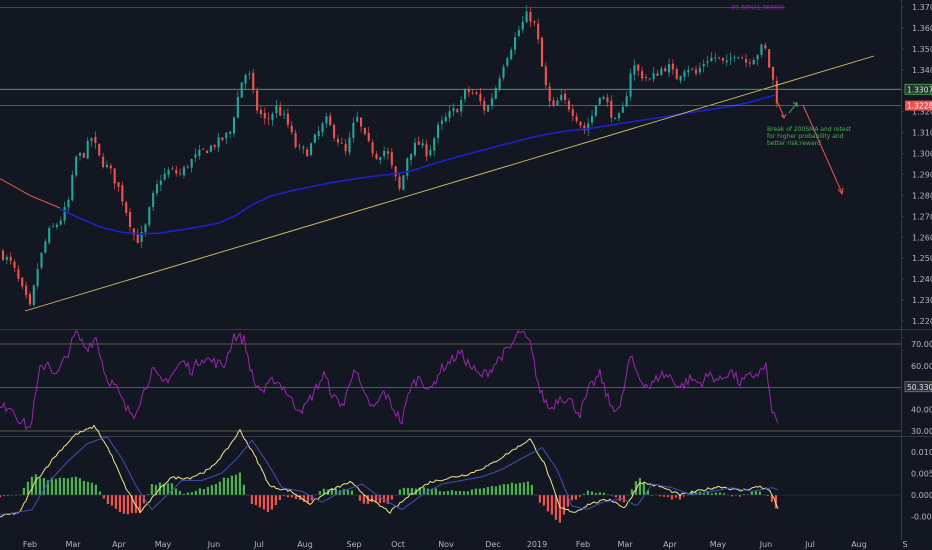 This screenshot has height=550, width=932. I want to click on price-tick-label: 1.25000, so click(922, 258).